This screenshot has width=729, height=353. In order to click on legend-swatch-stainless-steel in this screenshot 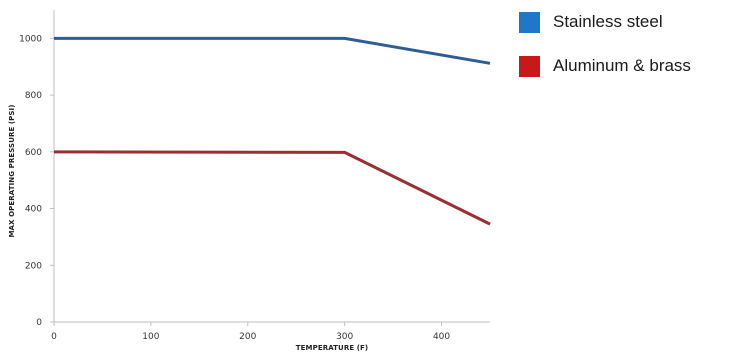, I will do `click(529, 22)`.